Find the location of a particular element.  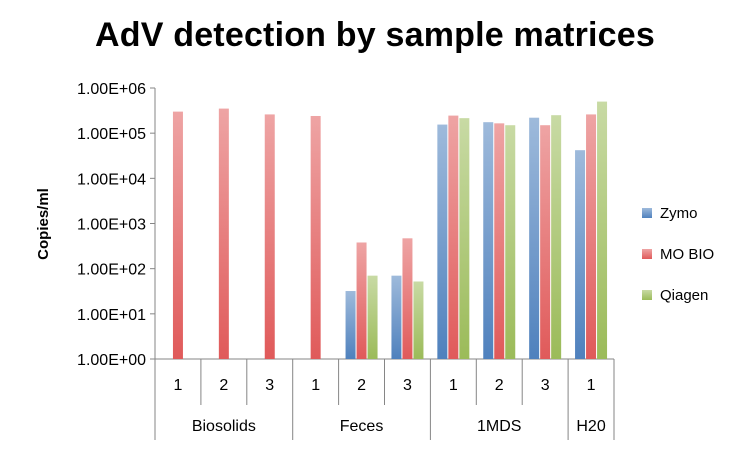

y-tick-label: 1.00E+04 is located at coordinates (111, 179).